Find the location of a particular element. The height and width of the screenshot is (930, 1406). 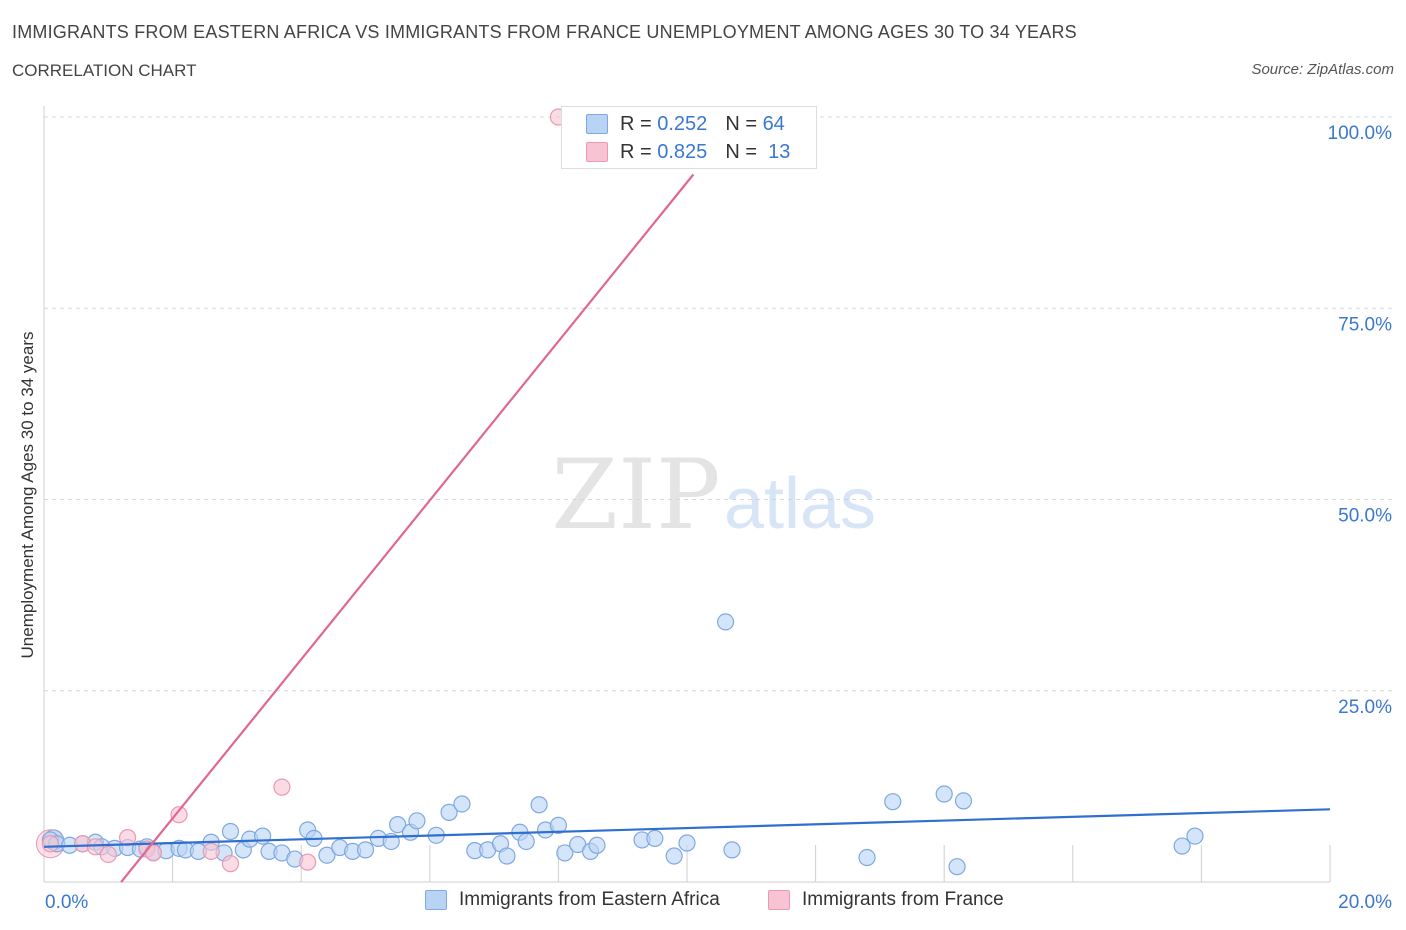

legend-row-pink: R = 0.825 N = 13 is located at coordinates (688, 152).